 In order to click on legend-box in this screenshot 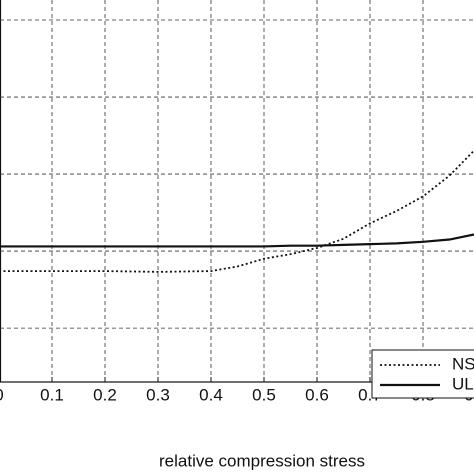, I will do `click(422, 374)`.